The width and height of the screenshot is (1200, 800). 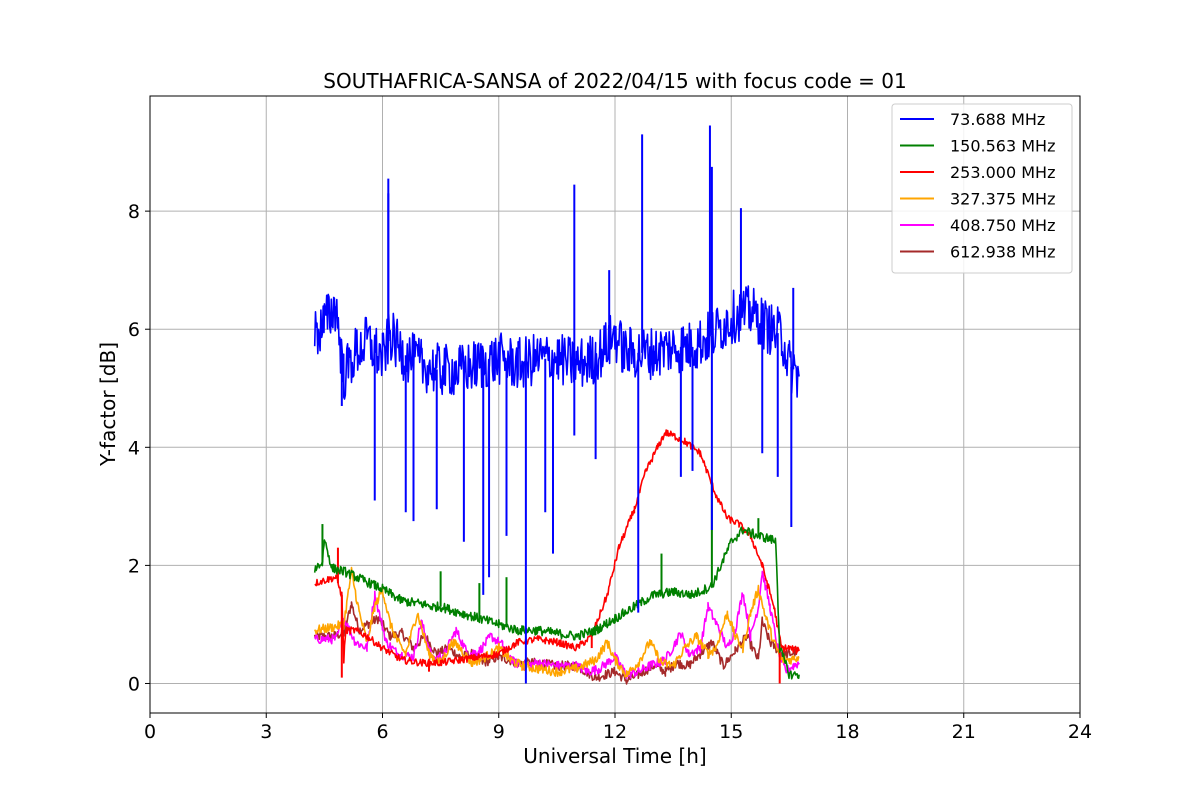 I want to click on legend-label: 73.688 MHz, so click(x=997, y=119).